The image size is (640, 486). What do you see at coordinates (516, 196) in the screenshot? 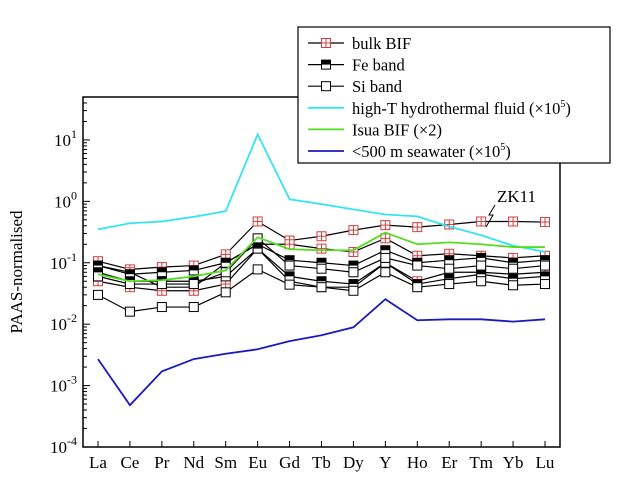
I see `annotation-zk11: ZK11` at bounding box center [516, 196].